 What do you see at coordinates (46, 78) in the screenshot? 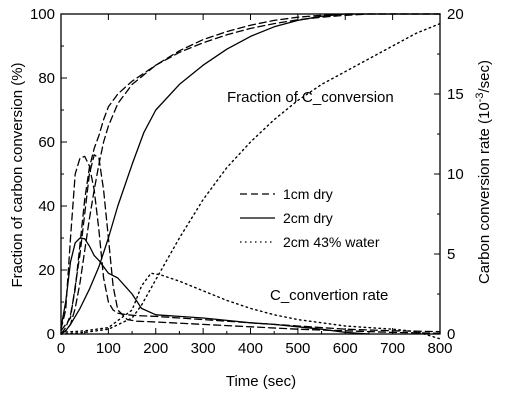
I see `y-left-tick-label: 80` at bounding box center [46, 78].